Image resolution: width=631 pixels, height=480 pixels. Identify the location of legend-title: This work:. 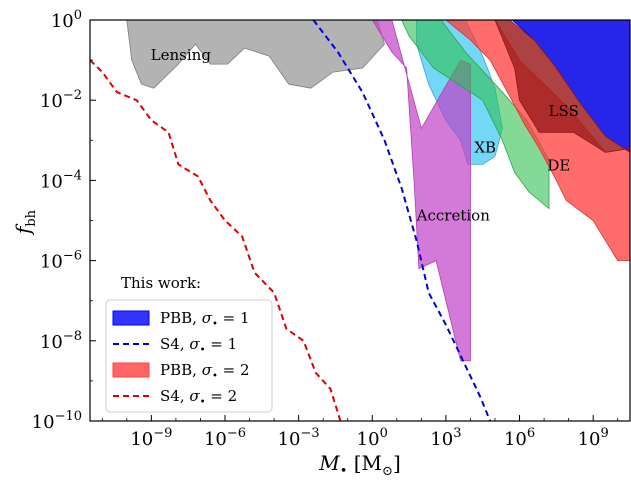
(161, 283).